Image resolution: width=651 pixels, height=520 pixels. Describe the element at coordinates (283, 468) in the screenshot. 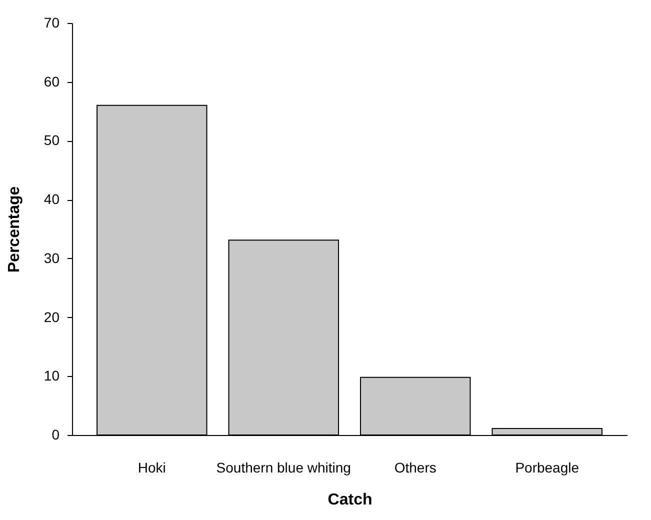

I see `x-tick-label: Southern blue whiting` at that location.